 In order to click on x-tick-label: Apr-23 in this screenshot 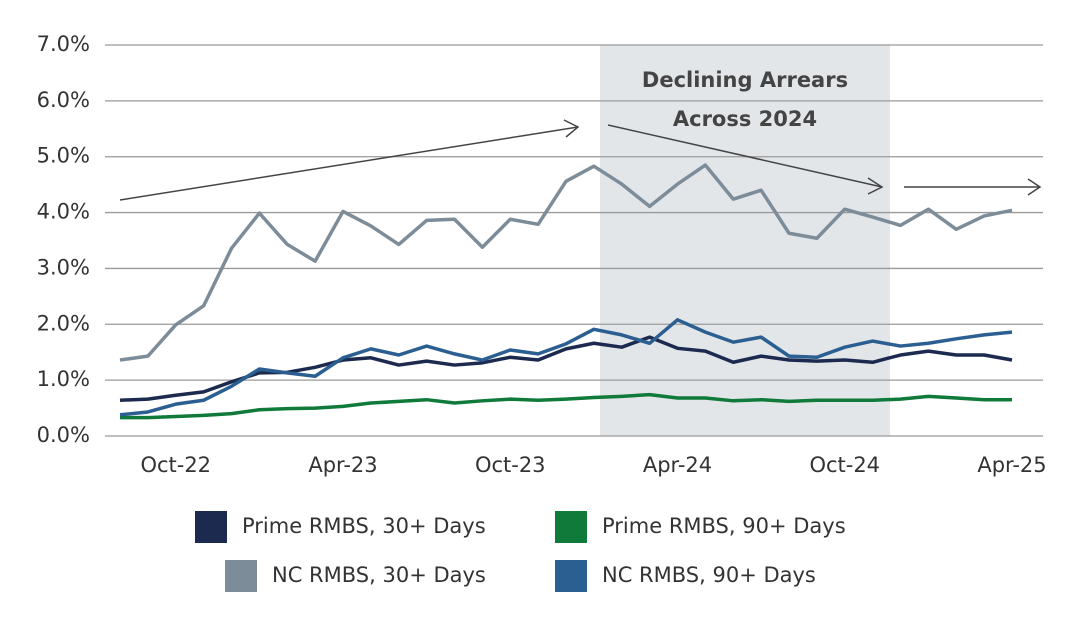, I will do `click(342, 465)`.